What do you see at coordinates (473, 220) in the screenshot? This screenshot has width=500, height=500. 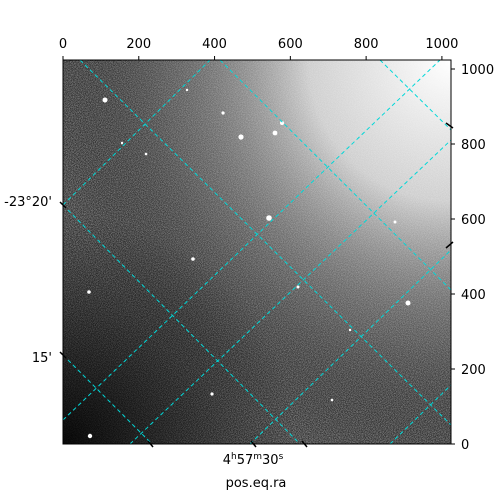 I see `y-tick-label: 600` at bounding box center [473, 220].